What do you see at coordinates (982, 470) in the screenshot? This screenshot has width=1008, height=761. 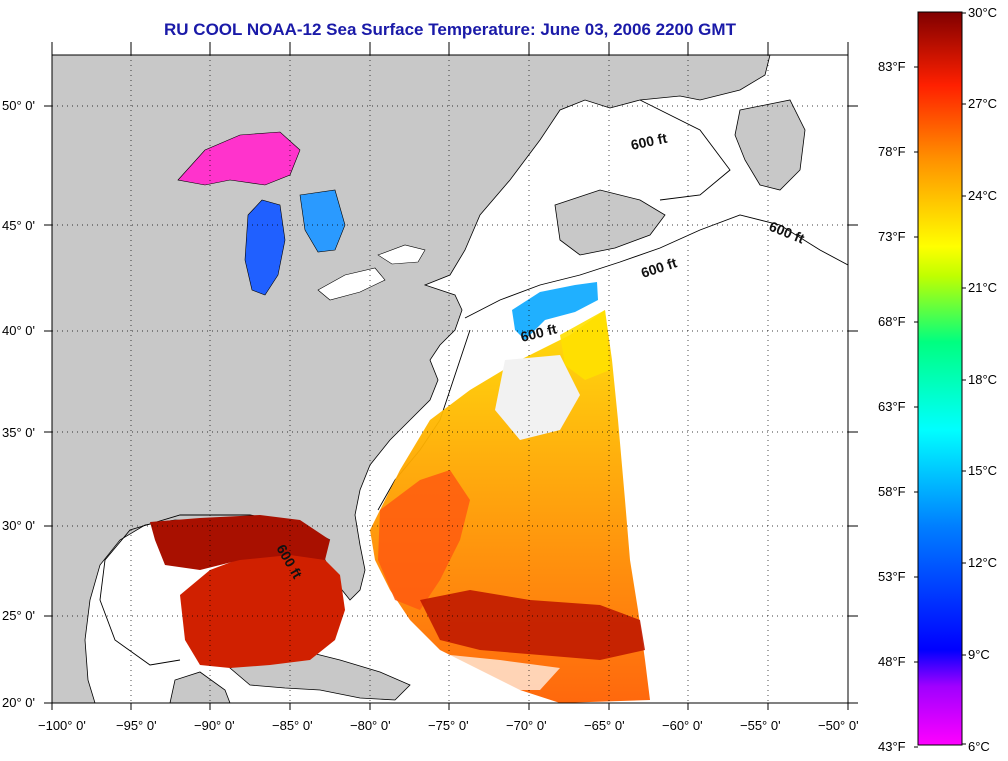 I see `celsius-label: 15°C` at bounding box center [982, 470].